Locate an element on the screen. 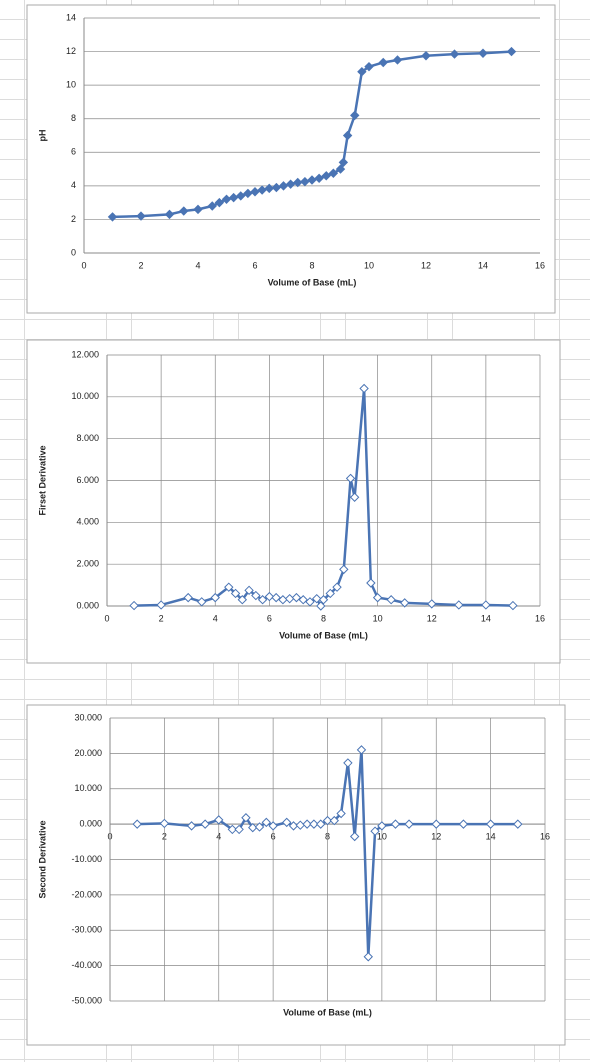  y-tick-label: 6 is located at coordinates (73, 152).